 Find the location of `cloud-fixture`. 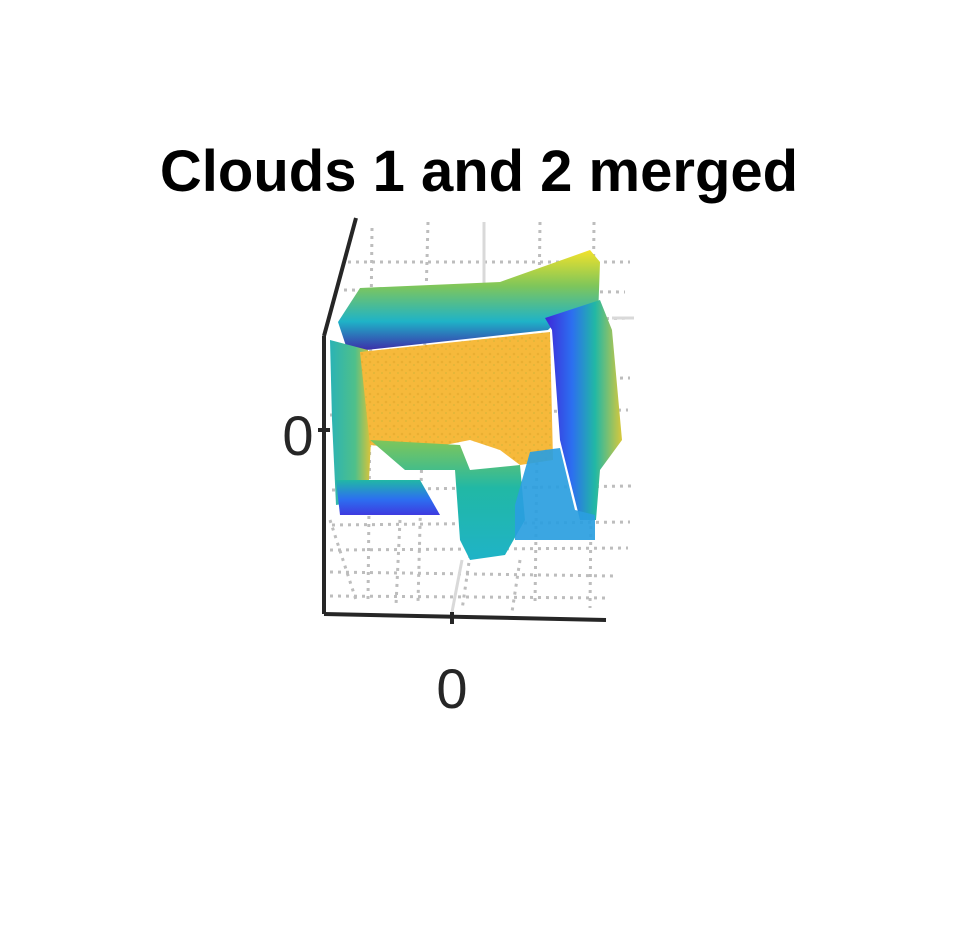

cloud-fixture is located at coordinates (555, 494).